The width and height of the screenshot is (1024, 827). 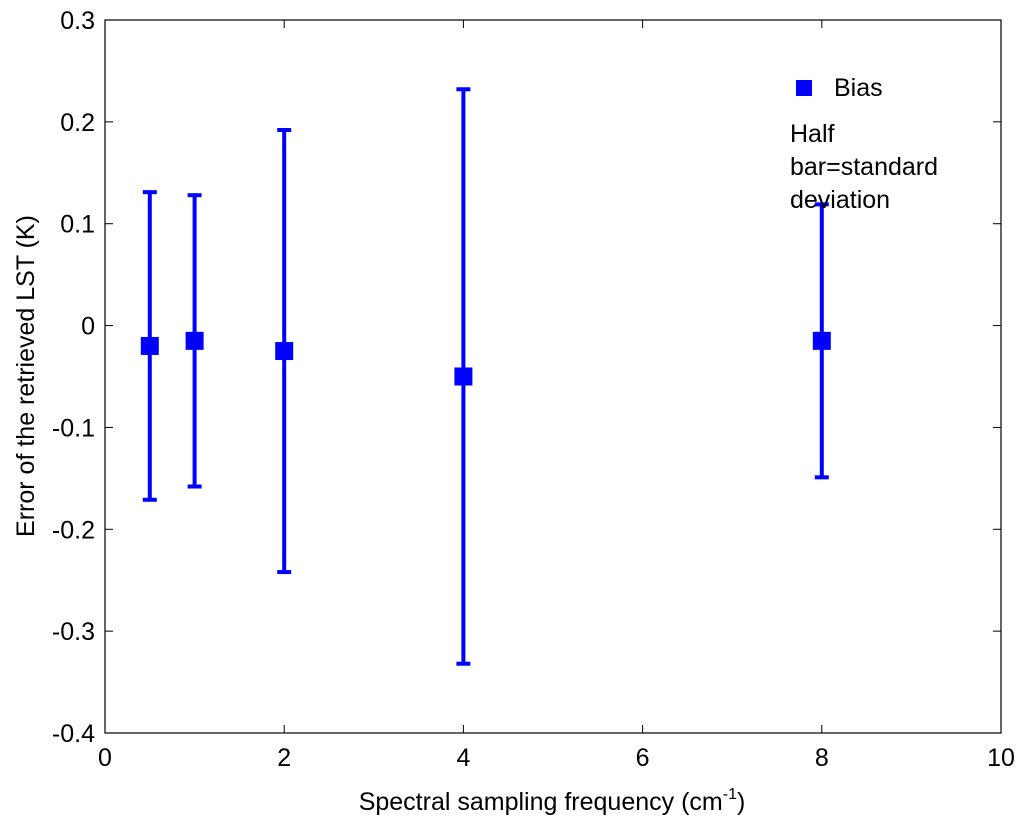 I want to click on legend-note-line-1: Half, so click(x=812, y=134).